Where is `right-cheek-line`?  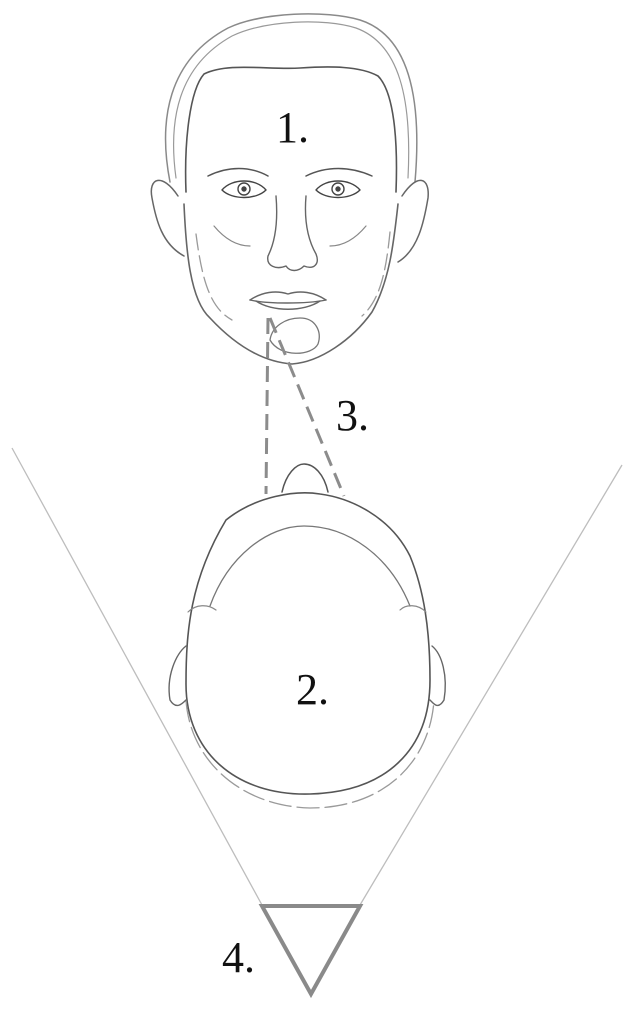
right-cheek-line is located at coordinates (348, 236).